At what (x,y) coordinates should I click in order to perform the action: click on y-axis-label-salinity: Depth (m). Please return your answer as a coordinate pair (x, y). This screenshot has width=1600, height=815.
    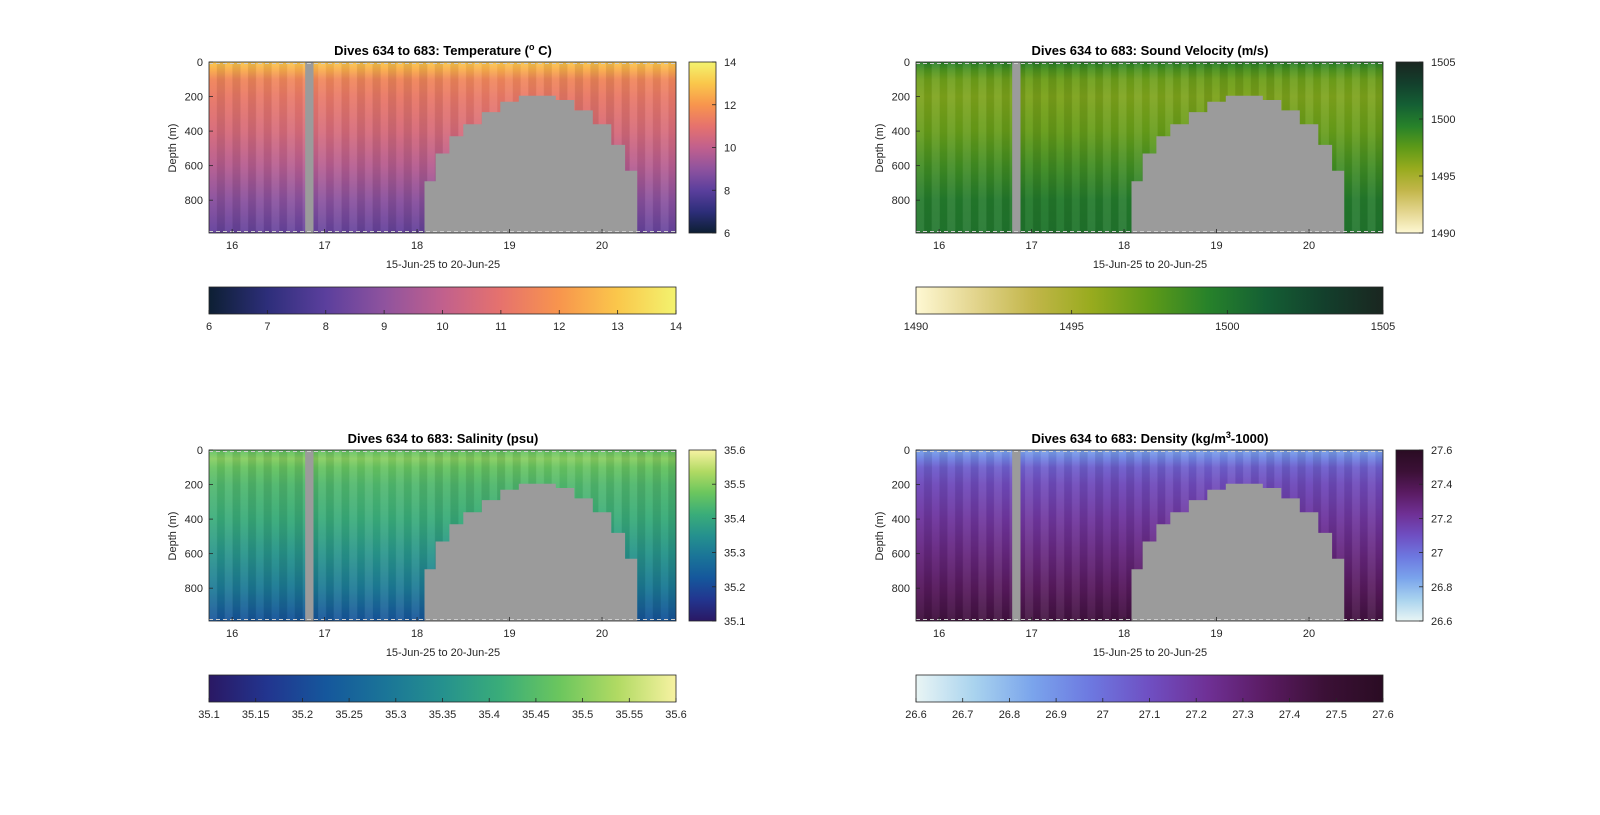
    Looking at the image, I should click on (173, 536).